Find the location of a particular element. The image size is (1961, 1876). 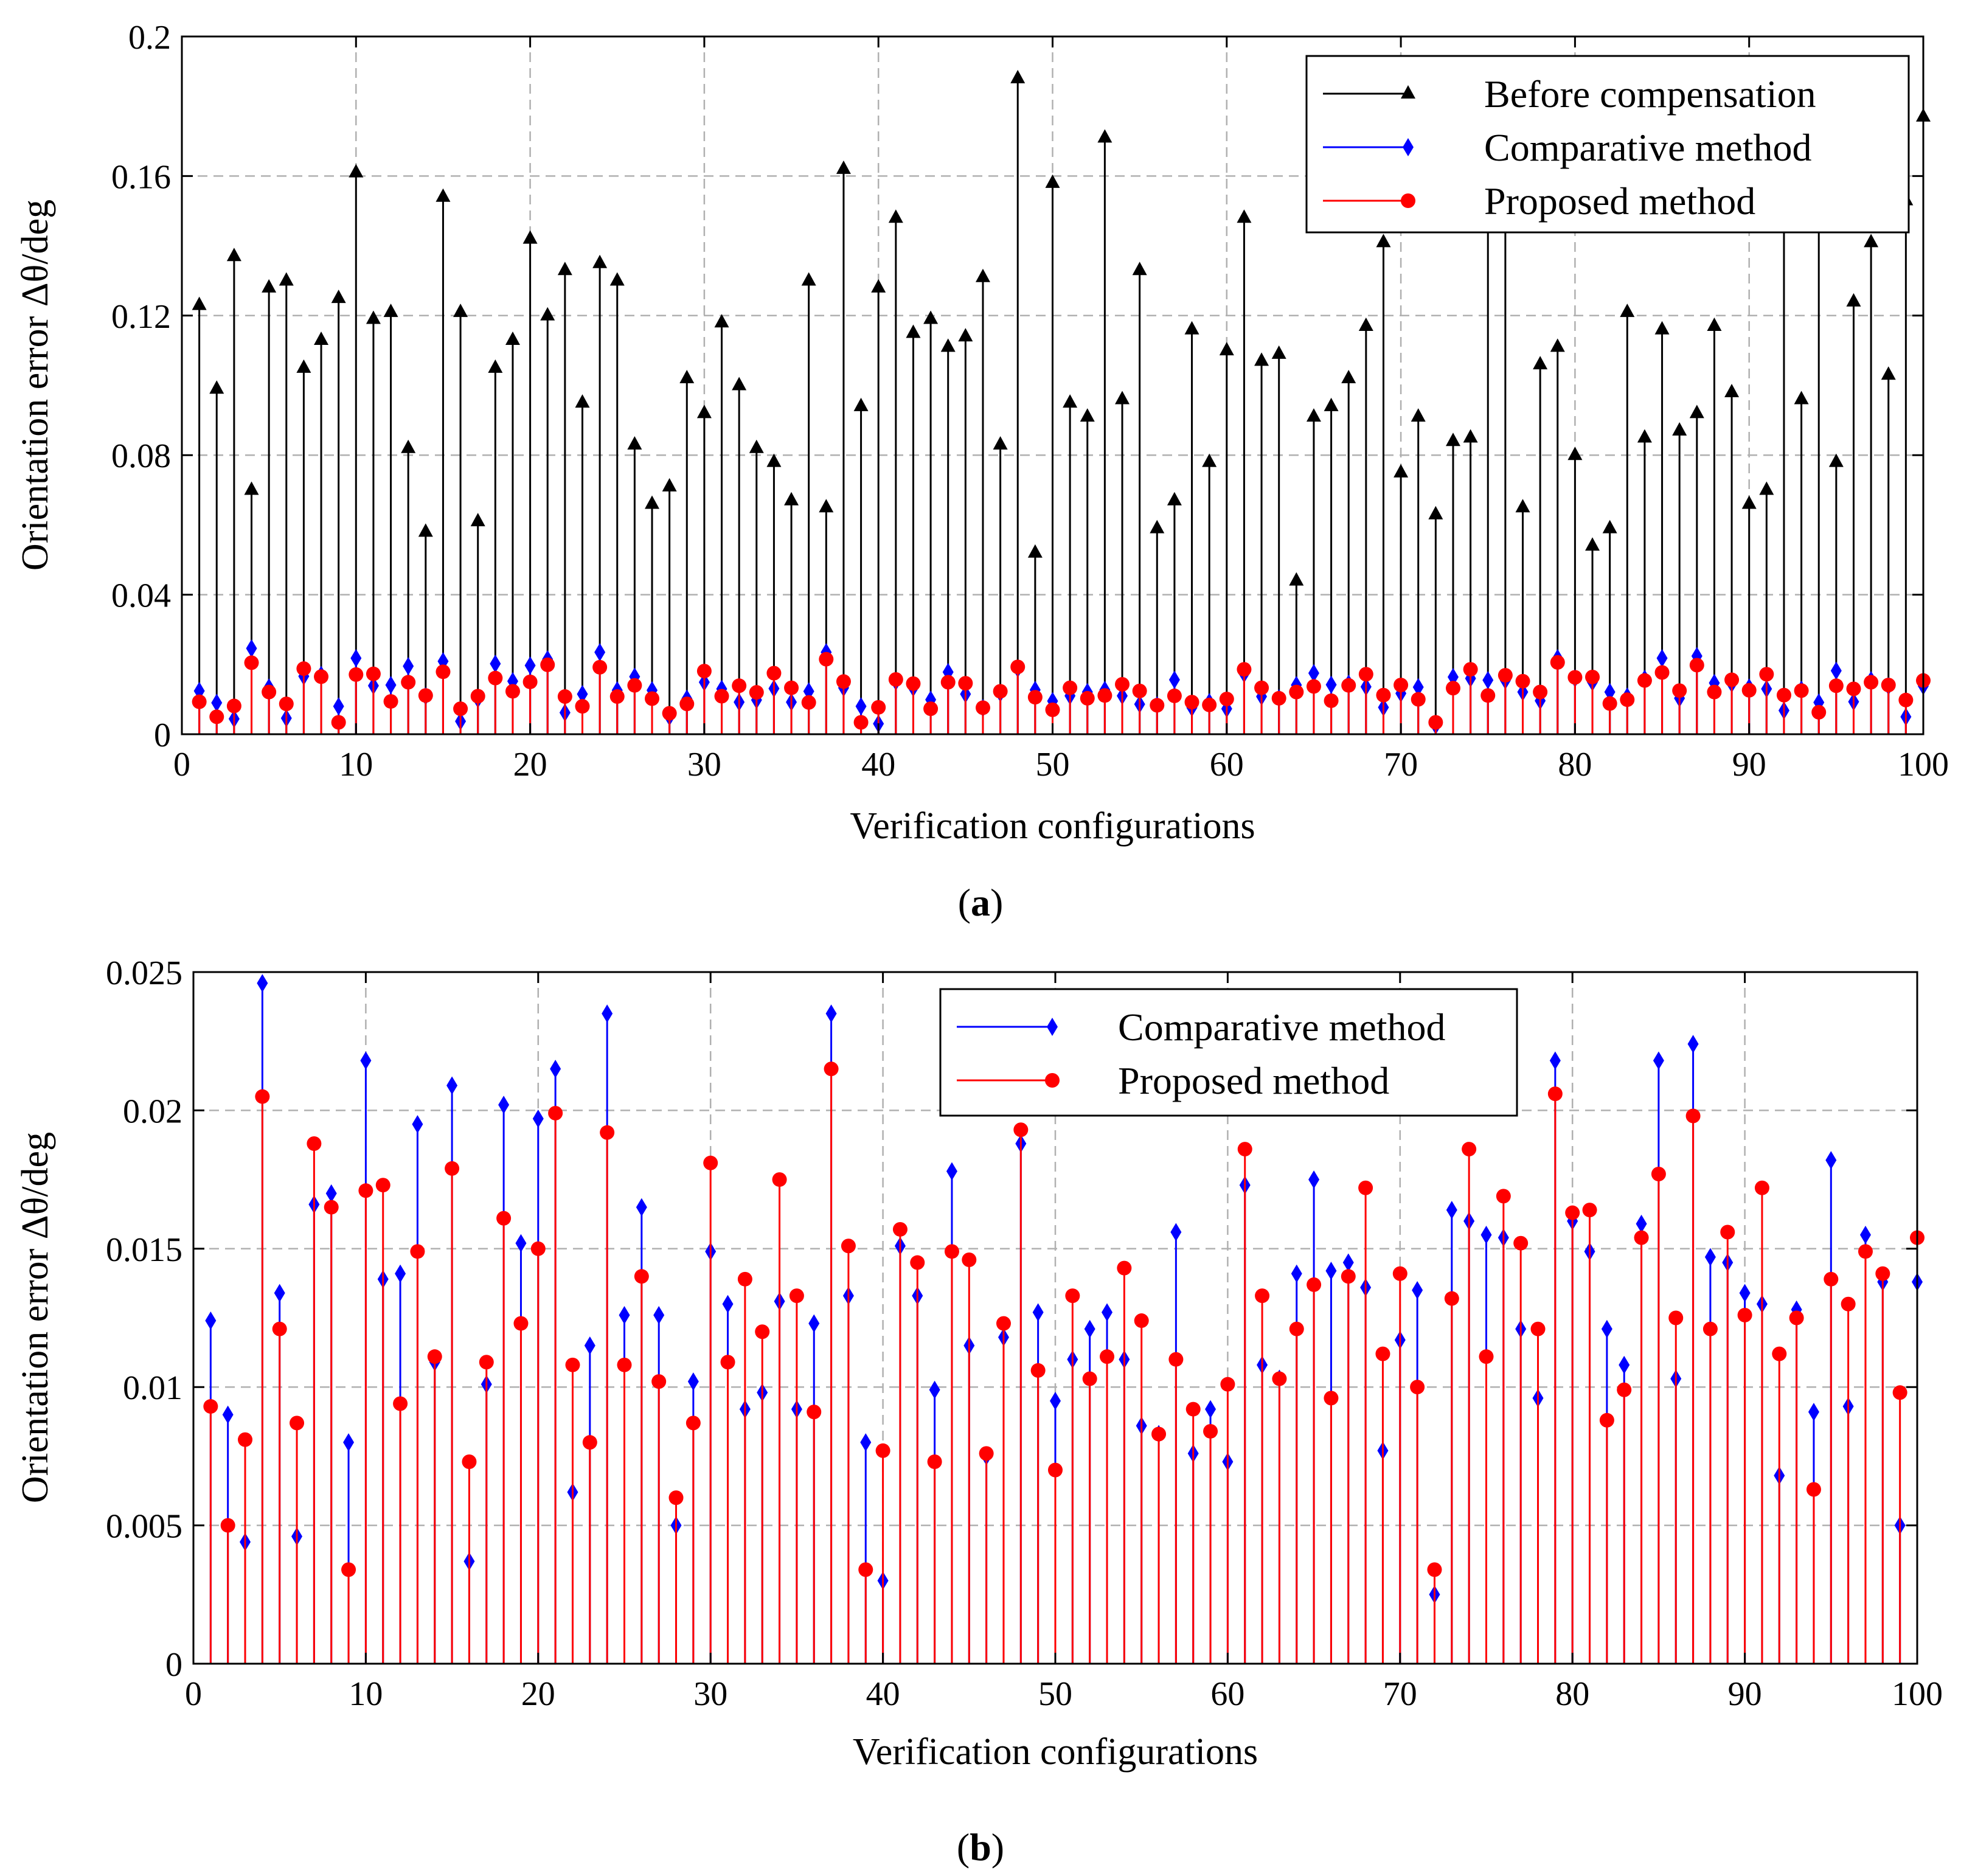

x-tick-label: 60 is located at coordinates (1227, 1694).